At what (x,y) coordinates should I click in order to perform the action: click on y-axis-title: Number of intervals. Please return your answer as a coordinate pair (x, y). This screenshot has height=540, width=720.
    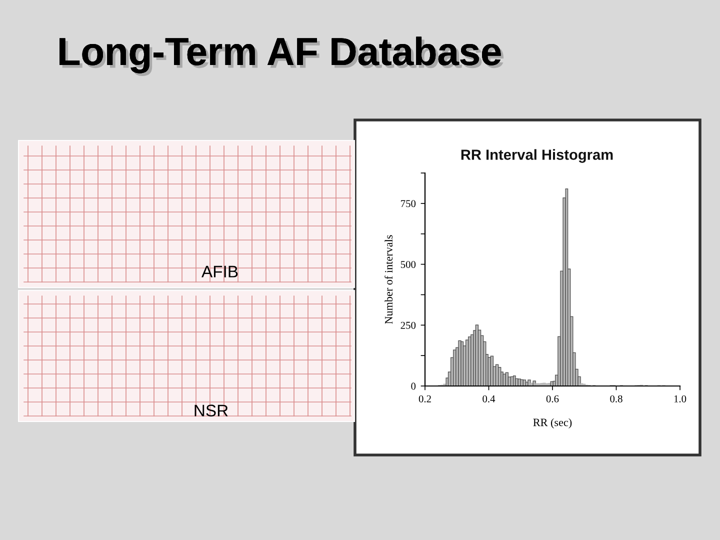
    Looking at the image, I should click on (388, 279).